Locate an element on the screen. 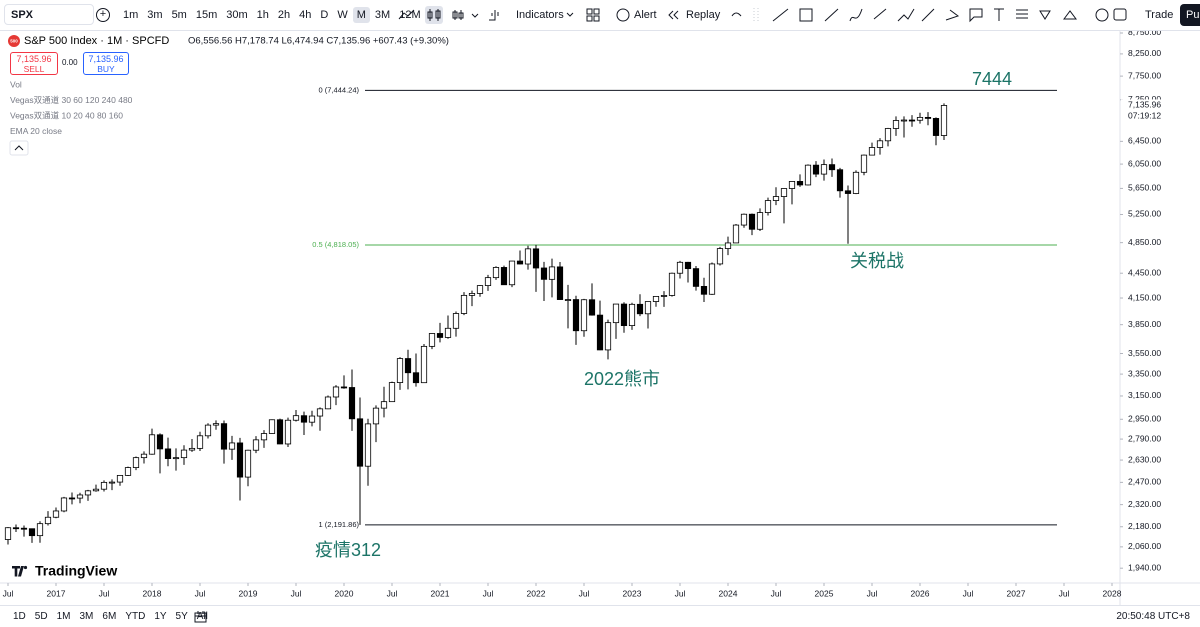 The height and width of the screenshot is (627, 1200). interval-button: 12M is located at coordinates (410, 15).